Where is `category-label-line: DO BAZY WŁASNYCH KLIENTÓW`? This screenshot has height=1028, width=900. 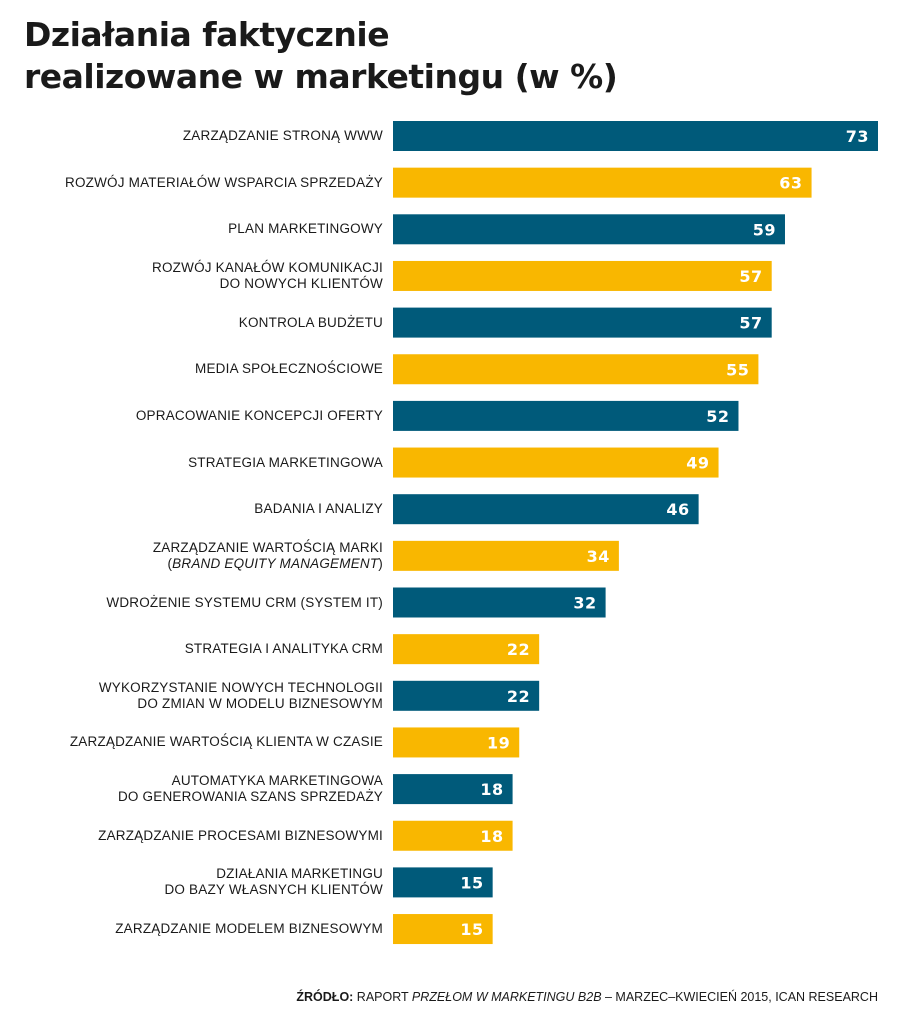 category-label-line: DO BAZY WŁASNYCH KLIENTÓW is located at coordinates (273, 890).